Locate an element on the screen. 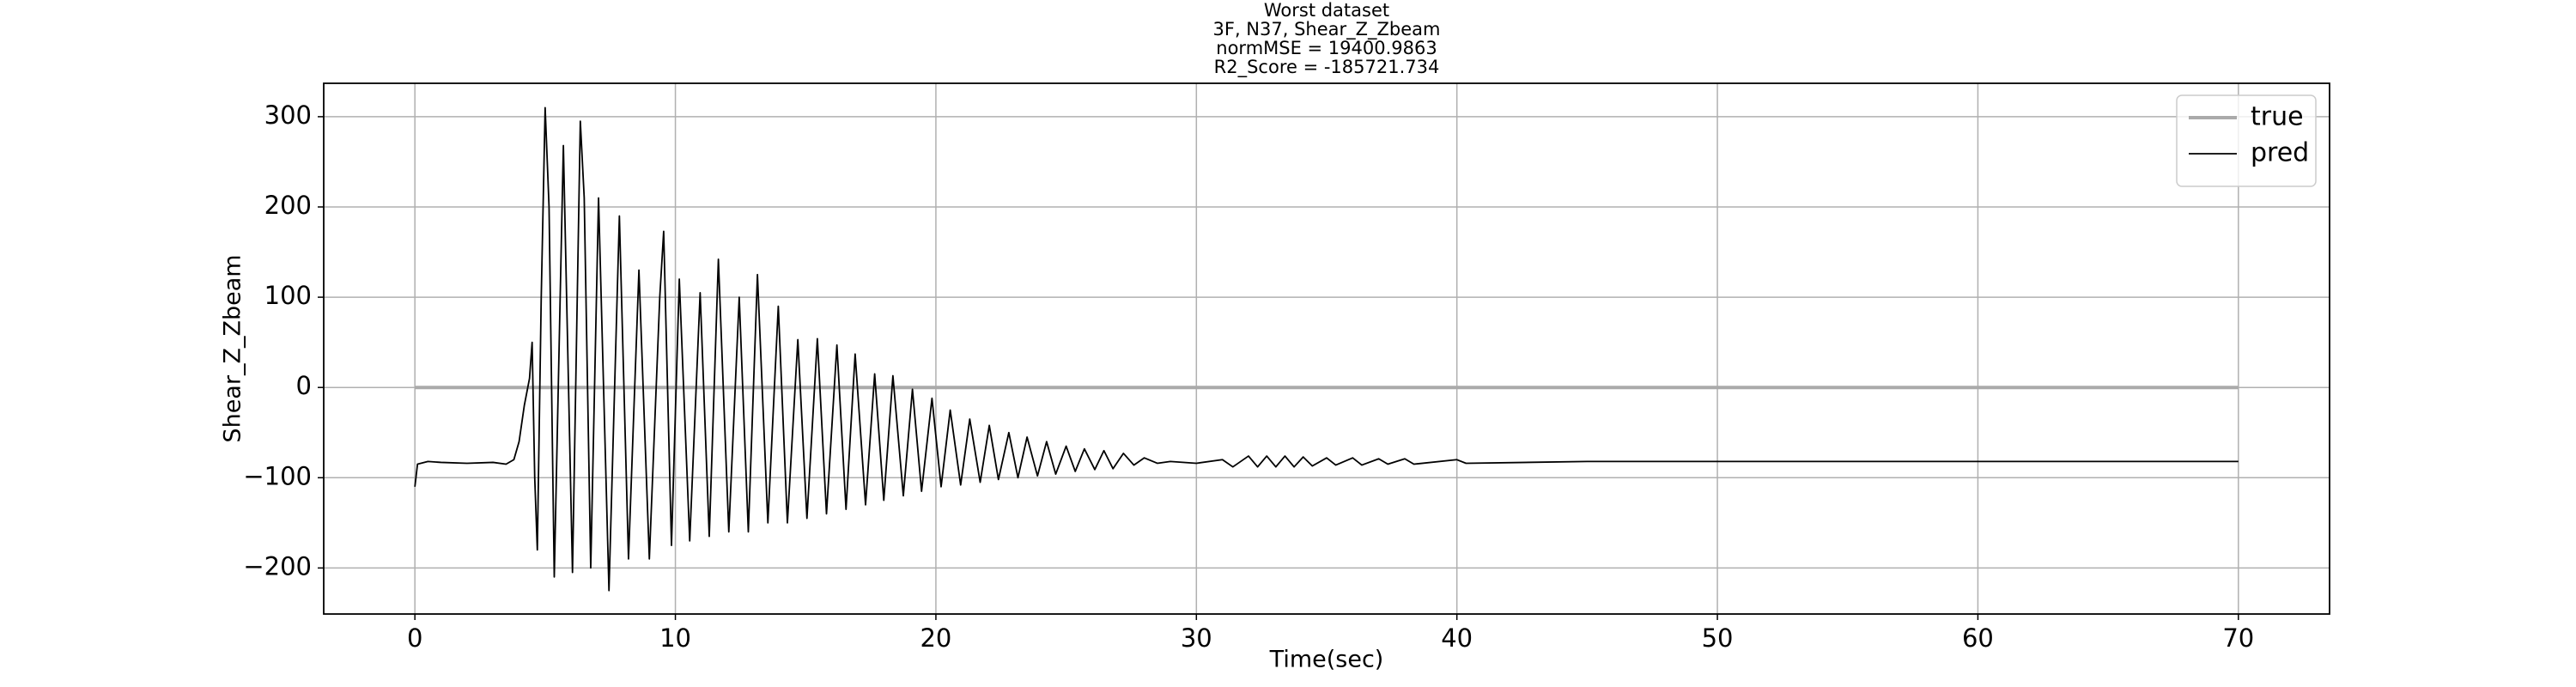 This screenshot has height=687, width=2576. legend-label: true is located at coordinates (2277, 117).